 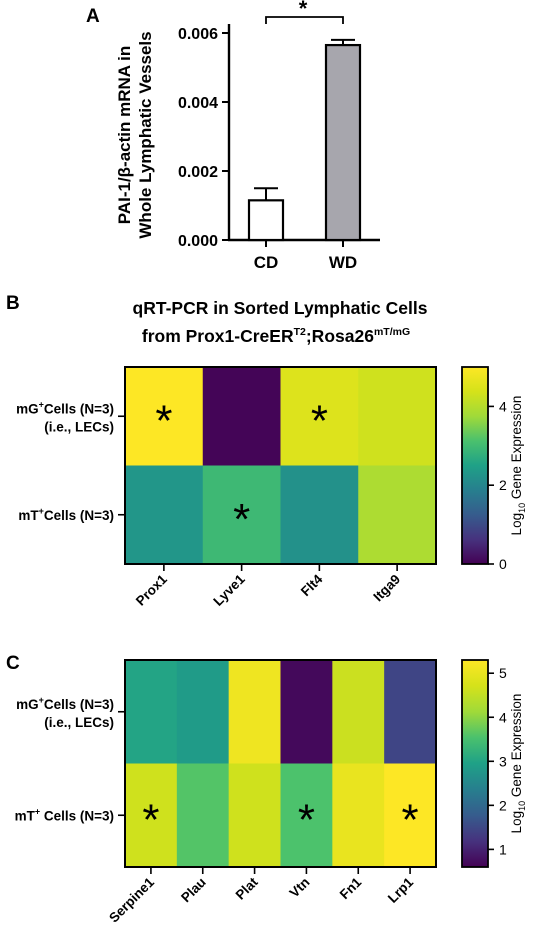 I want to click on col-label: Itga9, so click(x=386, y=588).